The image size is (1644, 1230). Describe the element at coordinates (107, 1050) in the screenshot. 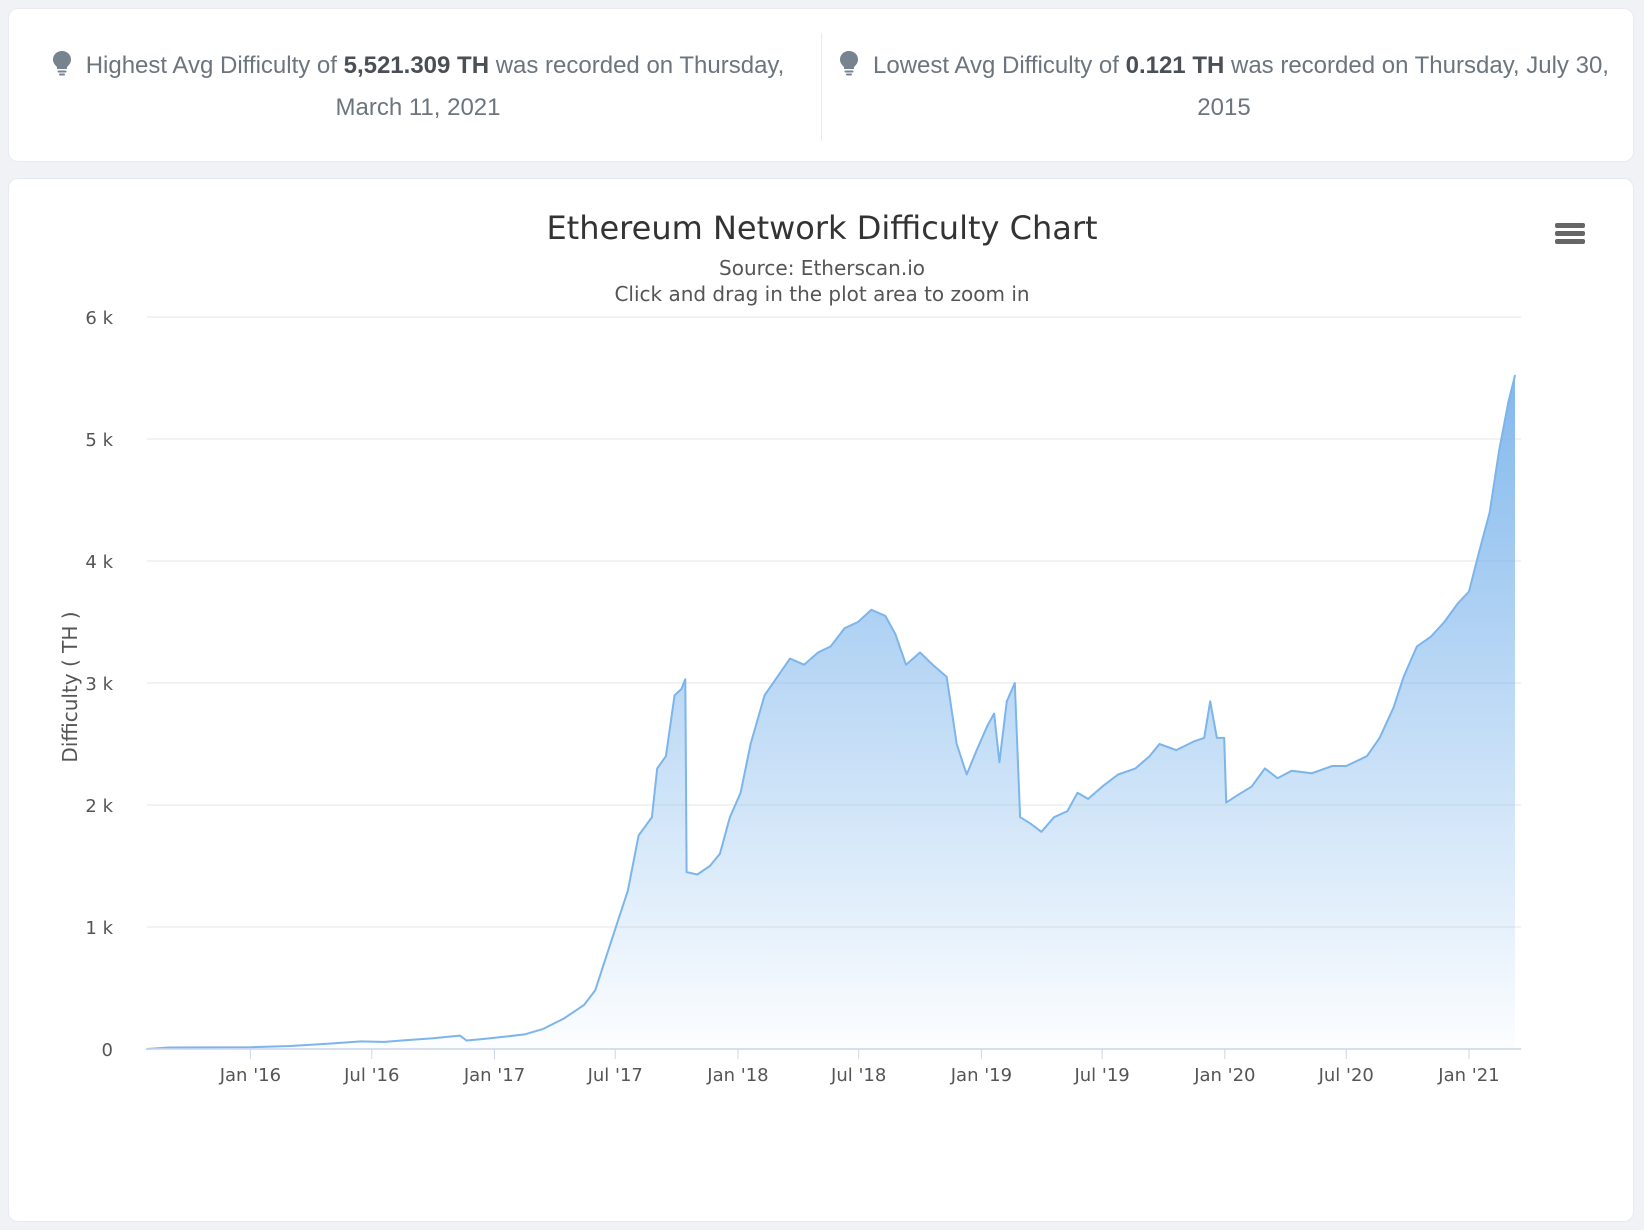

I see `y-tick-label: 0` at that location.